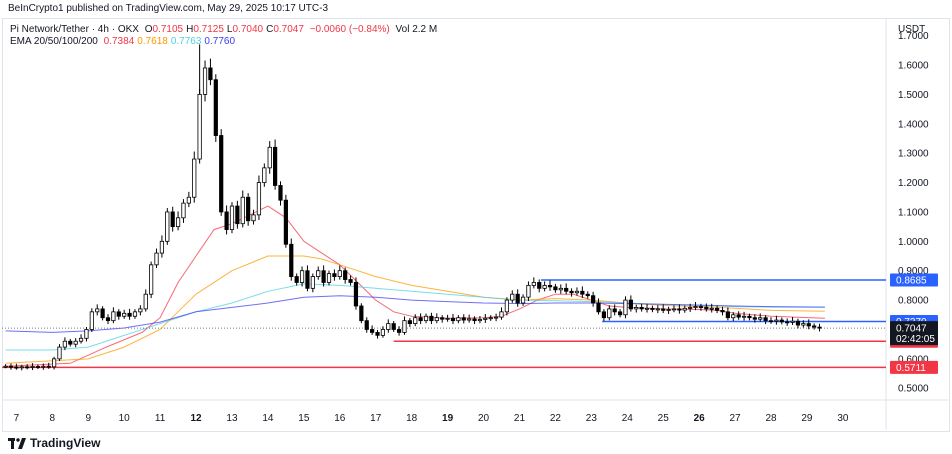 Image resolution: width=952 pixels, height=454 pixels. I want to click on x-tick-label: 15, so click(304, 418).